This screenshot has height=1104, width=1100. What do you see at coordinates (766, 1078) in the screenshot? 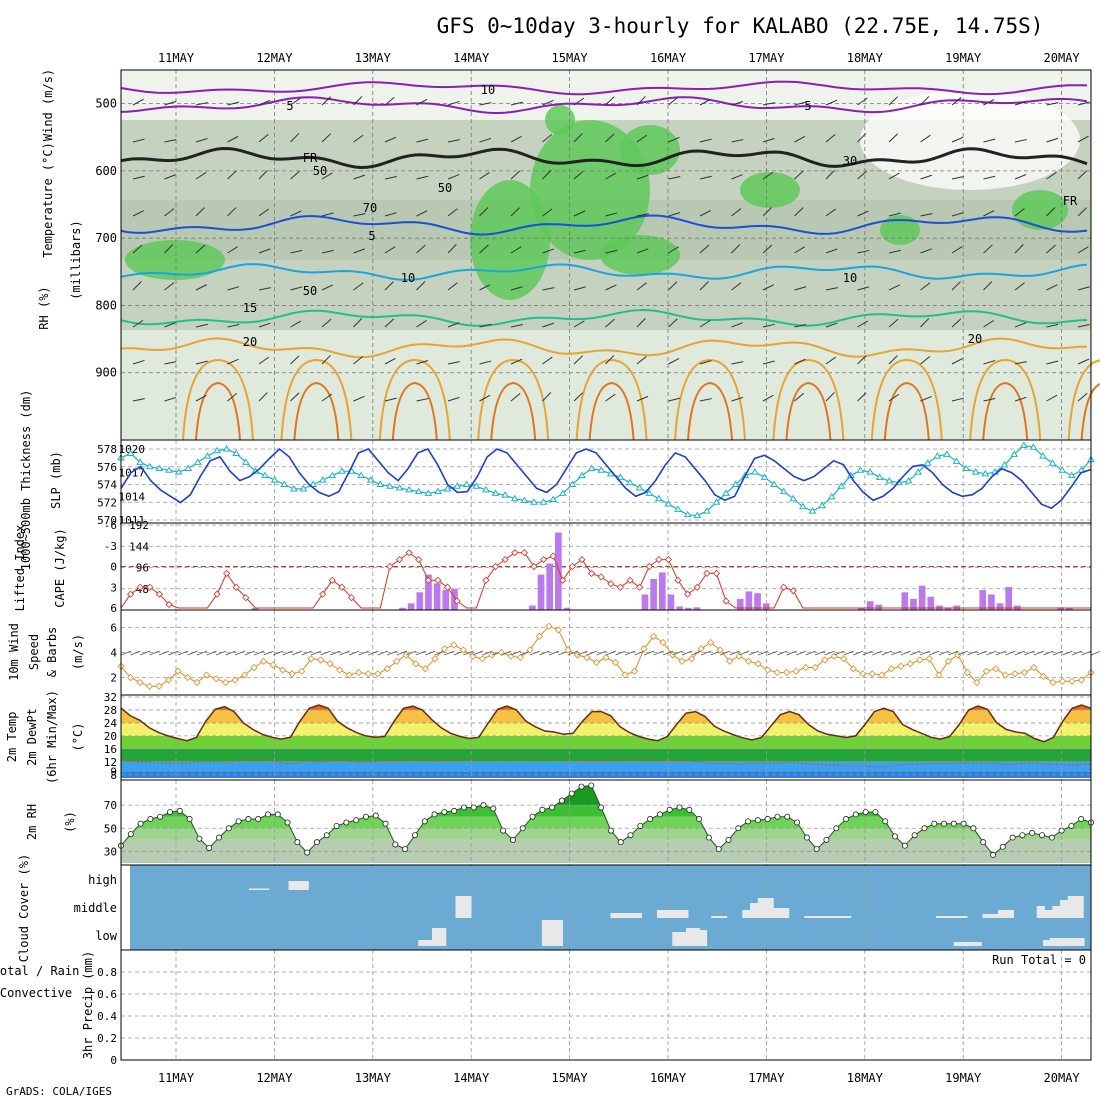
I see `date-label-bottom: 17MAY` at bounding box center [766, 1078].